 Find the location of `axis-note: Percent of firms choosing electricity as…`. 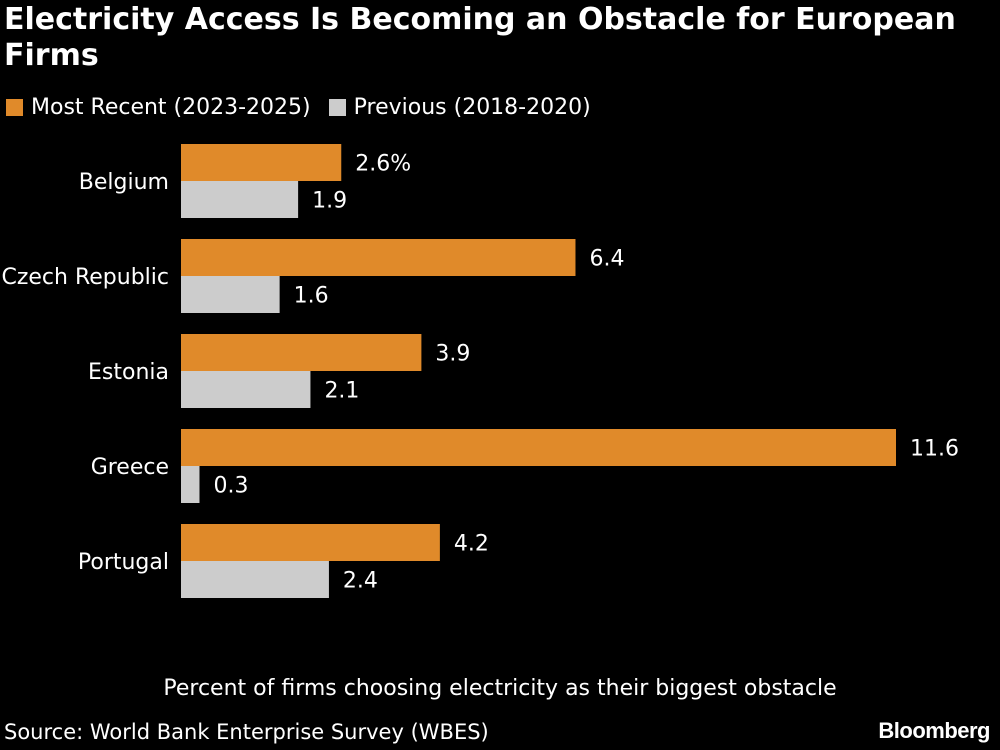

axis-note: Percent of firms choosing electricity as… is located at coordinates (500, 688).